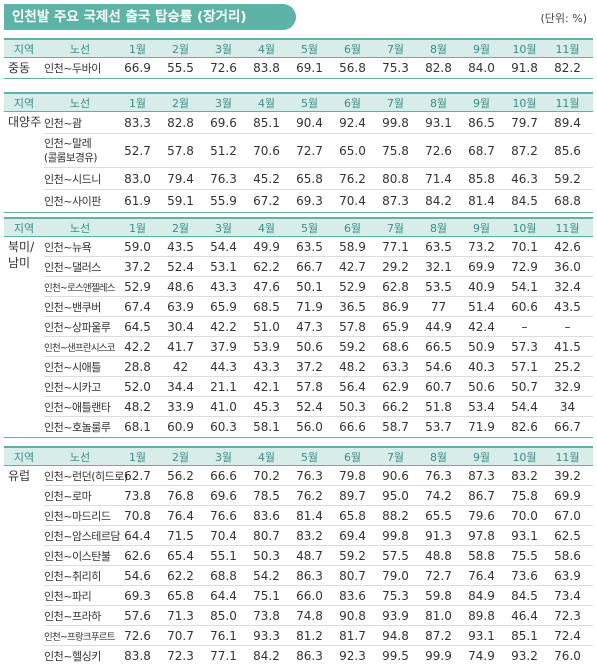 Image resolution: width=597 pixels, height=664 pixels. I want to click on value-cell-month-1: 52.9, so click(137, 286).